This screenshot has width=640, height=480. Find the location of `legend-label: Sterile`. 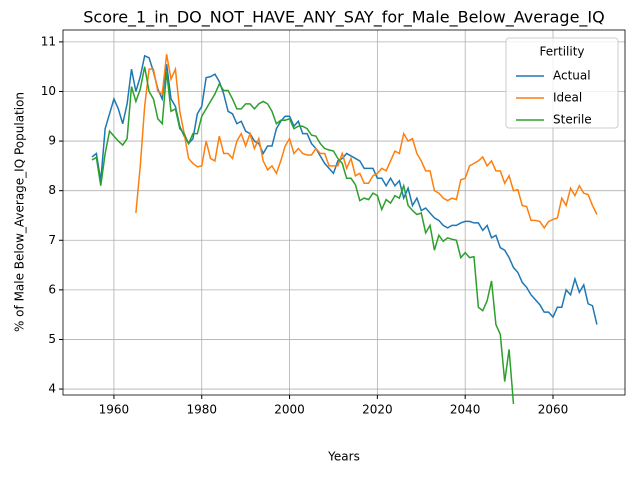

legend-label: Sterile is located at coordinates (572, 120).